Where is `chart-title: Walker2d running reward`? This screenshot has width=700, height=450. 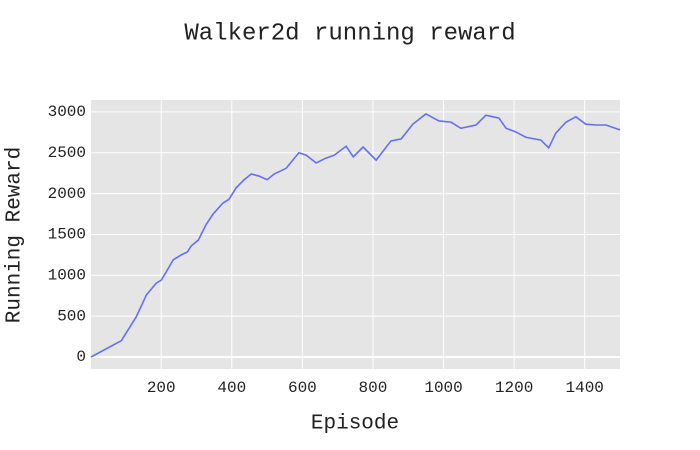
chart-title: Walker2d running reward is located at coordinates (349, 33).